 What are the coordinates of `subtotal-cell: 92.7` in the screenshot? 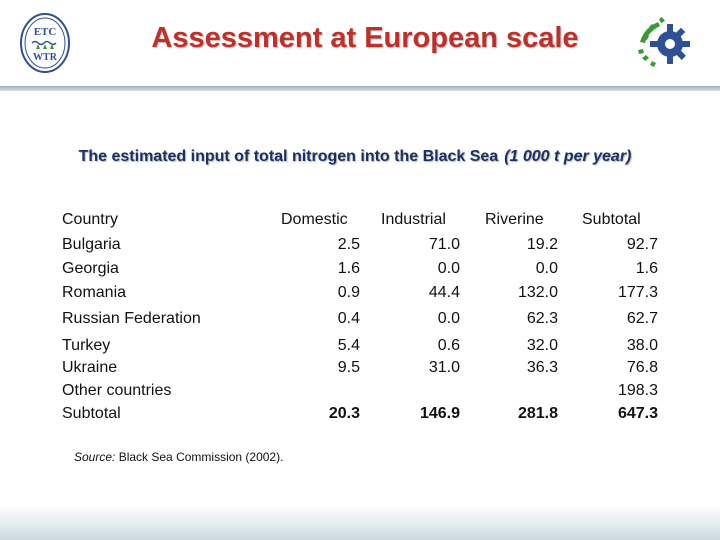 It's located at (642, 244).